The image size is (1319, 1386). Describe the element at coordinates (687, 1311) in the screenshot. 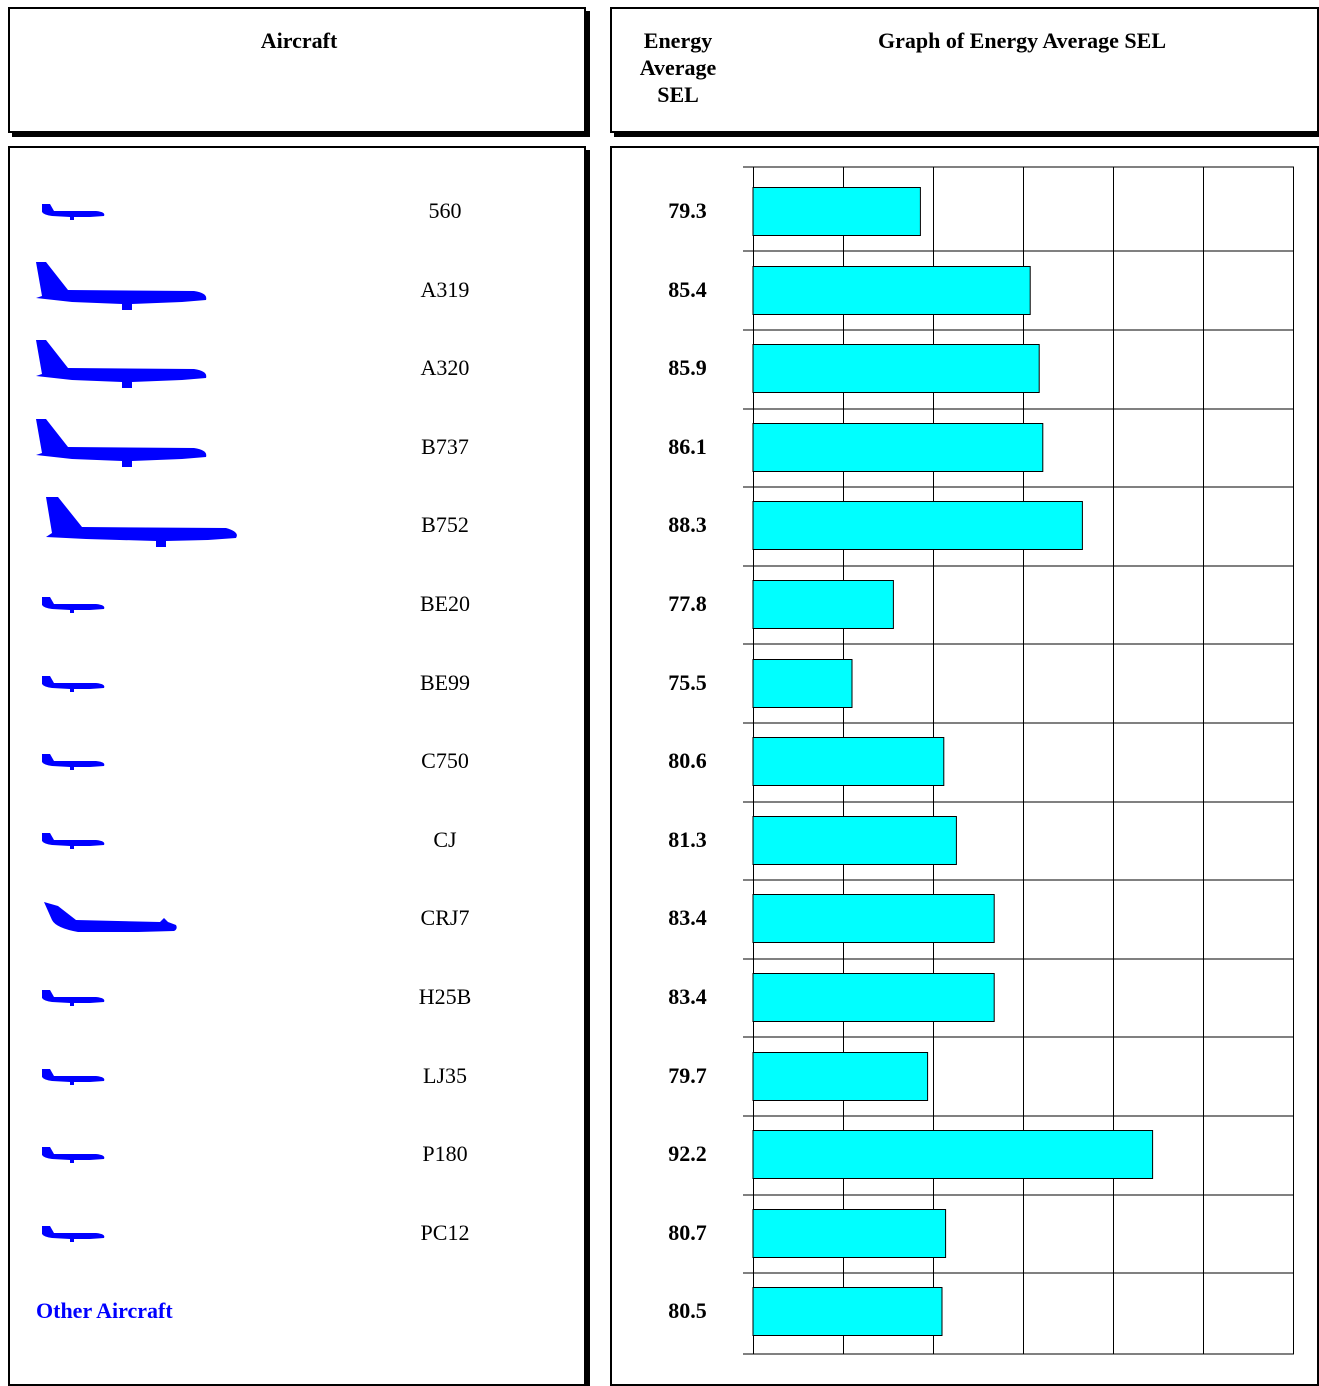

I see `sel-value-label: 80.5` at that location.